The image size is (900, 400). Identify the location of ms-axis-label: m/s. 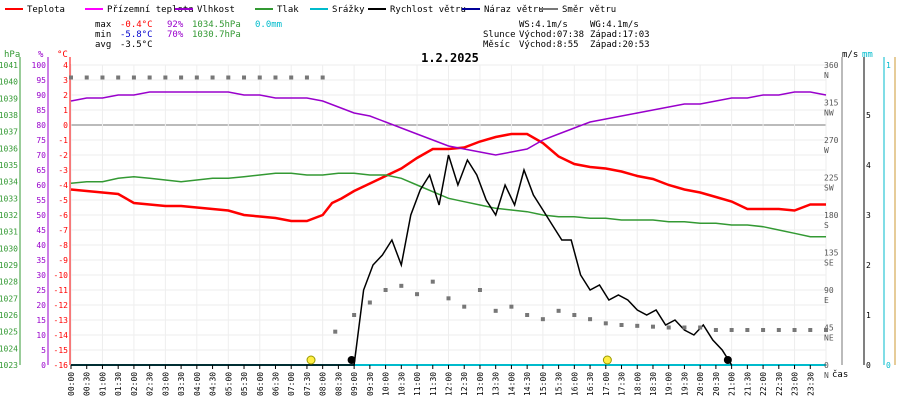
(850, 55).